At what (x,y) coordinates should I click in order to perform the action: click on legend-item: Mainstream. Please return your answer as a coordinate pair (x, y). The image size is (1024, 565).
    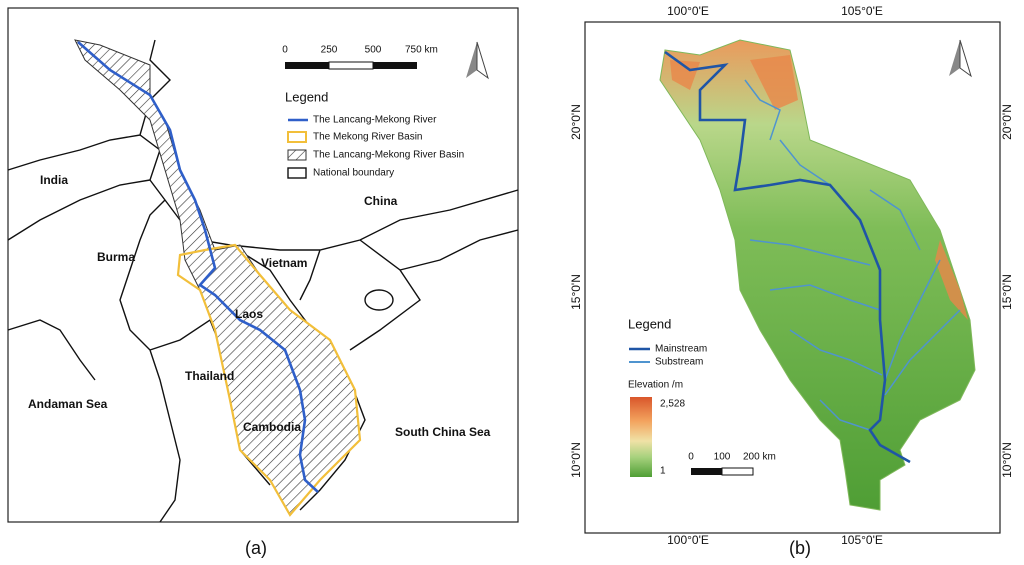
    Looking at the image, I should click on (681, 349).